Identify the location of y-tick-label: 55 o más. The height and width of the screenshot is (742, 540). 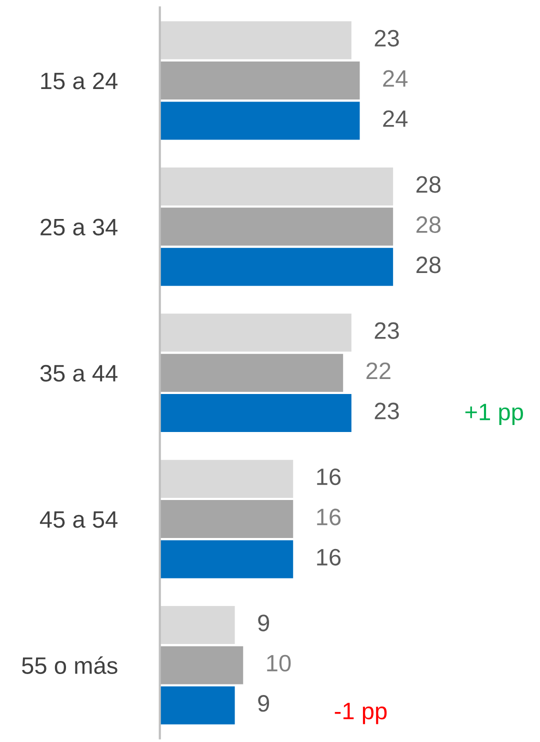
(70, 665).